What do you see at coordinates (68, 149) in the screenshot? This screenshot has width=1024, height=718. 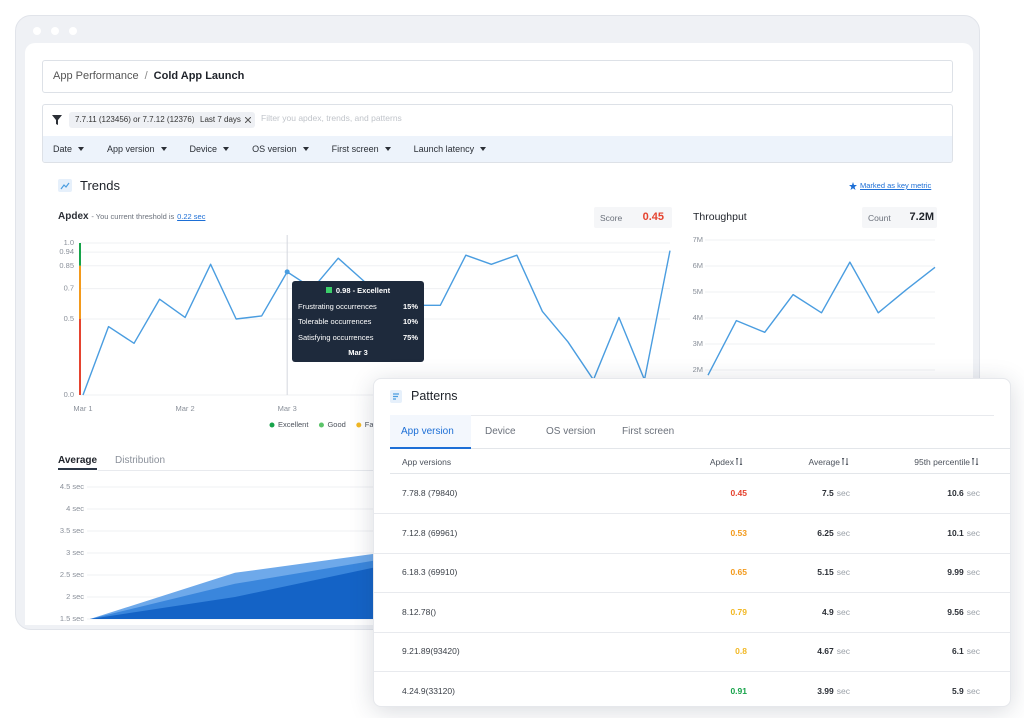 I see `dropdown: Date` at bounding box center [68, 149].